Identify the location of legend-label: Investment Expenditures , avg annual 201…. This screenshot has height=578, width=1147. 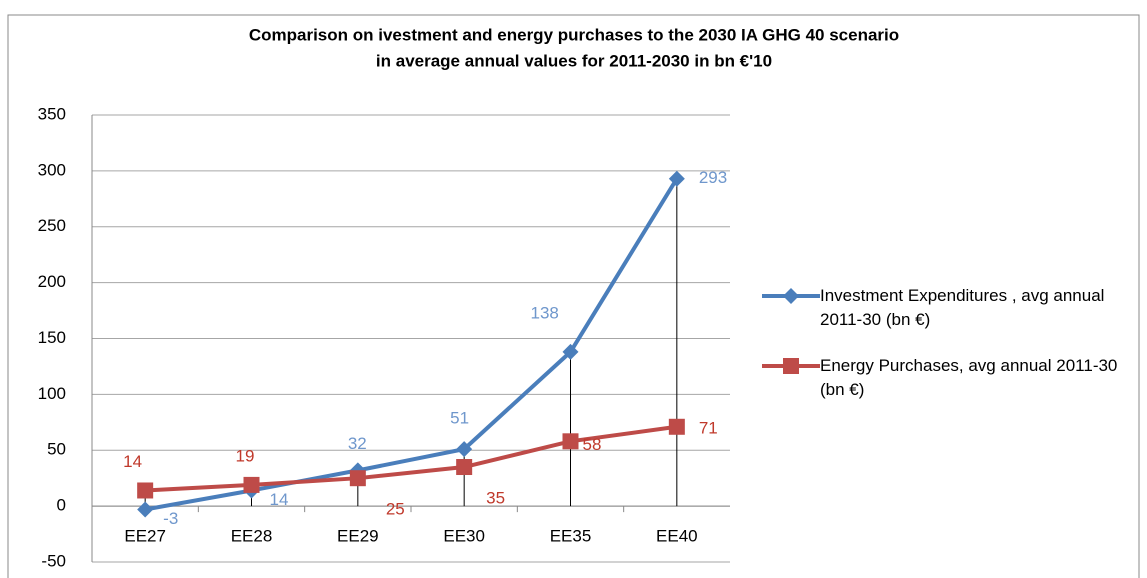
(962, 307).